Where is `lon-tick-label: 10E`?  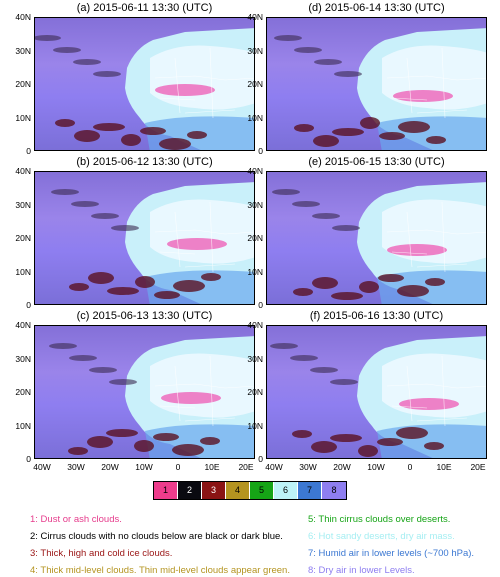
lon-tick-label: 10E is located at coordinates (444, 467).